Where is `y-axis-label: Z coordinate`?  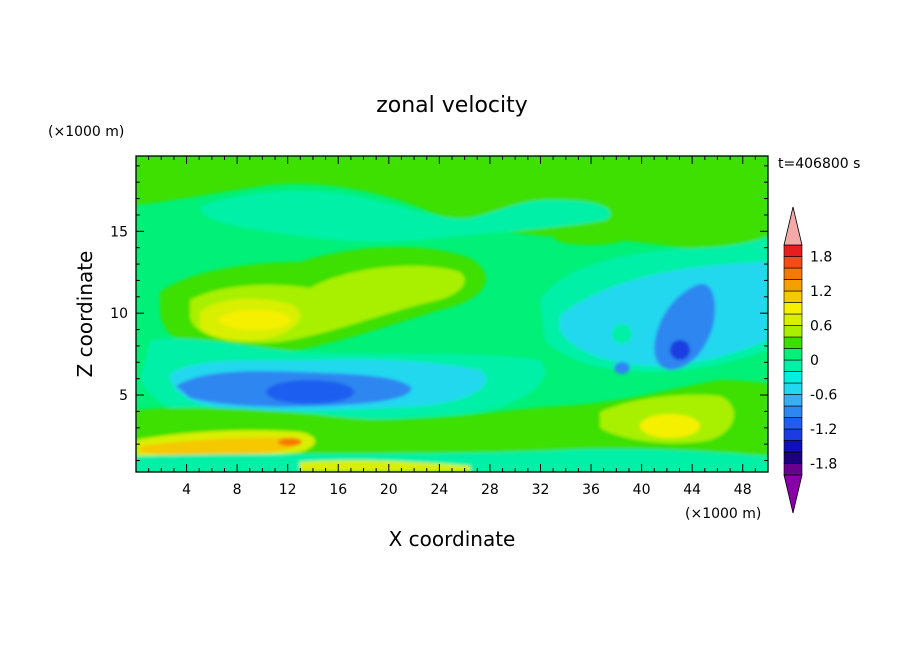 y-axis-label: Z coordinate is located at coordinates (85, 314).